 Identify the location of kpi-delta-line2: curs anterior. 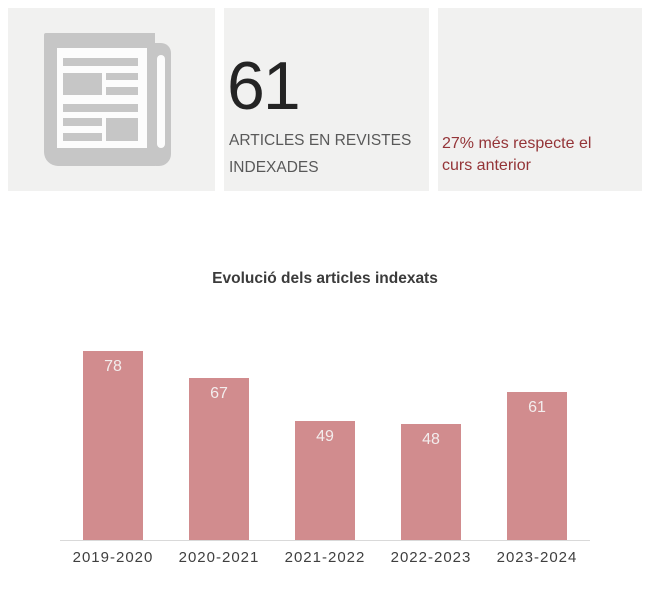
(486, 165).